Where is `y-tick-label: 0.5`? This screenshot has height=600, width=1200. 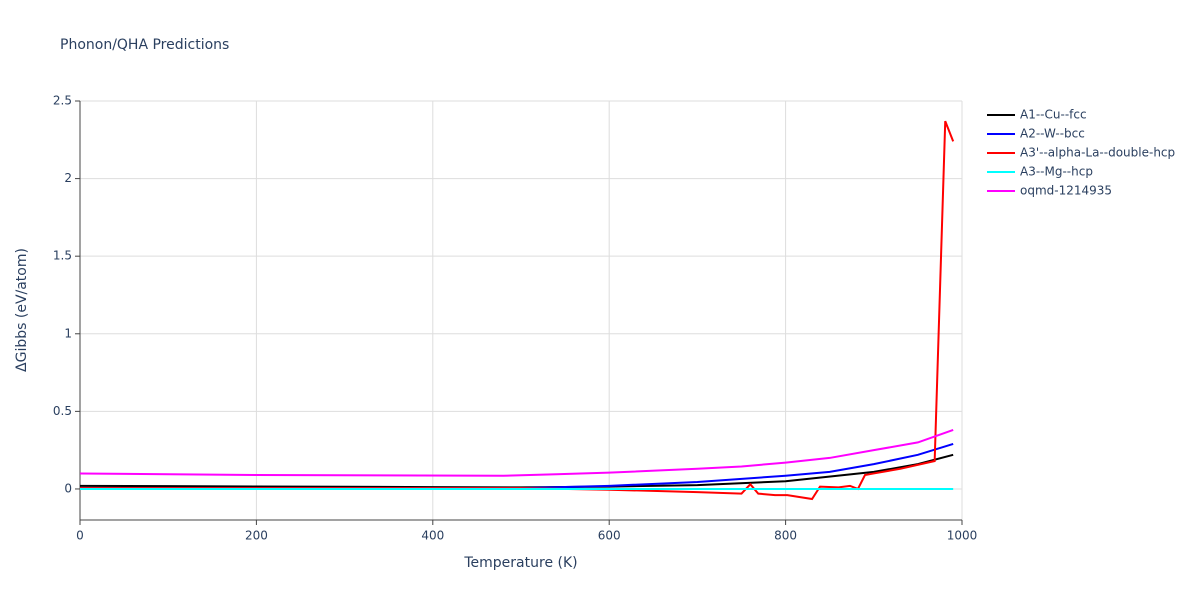 y-tick-label: 0.5 is located at coordinates (62, 411).